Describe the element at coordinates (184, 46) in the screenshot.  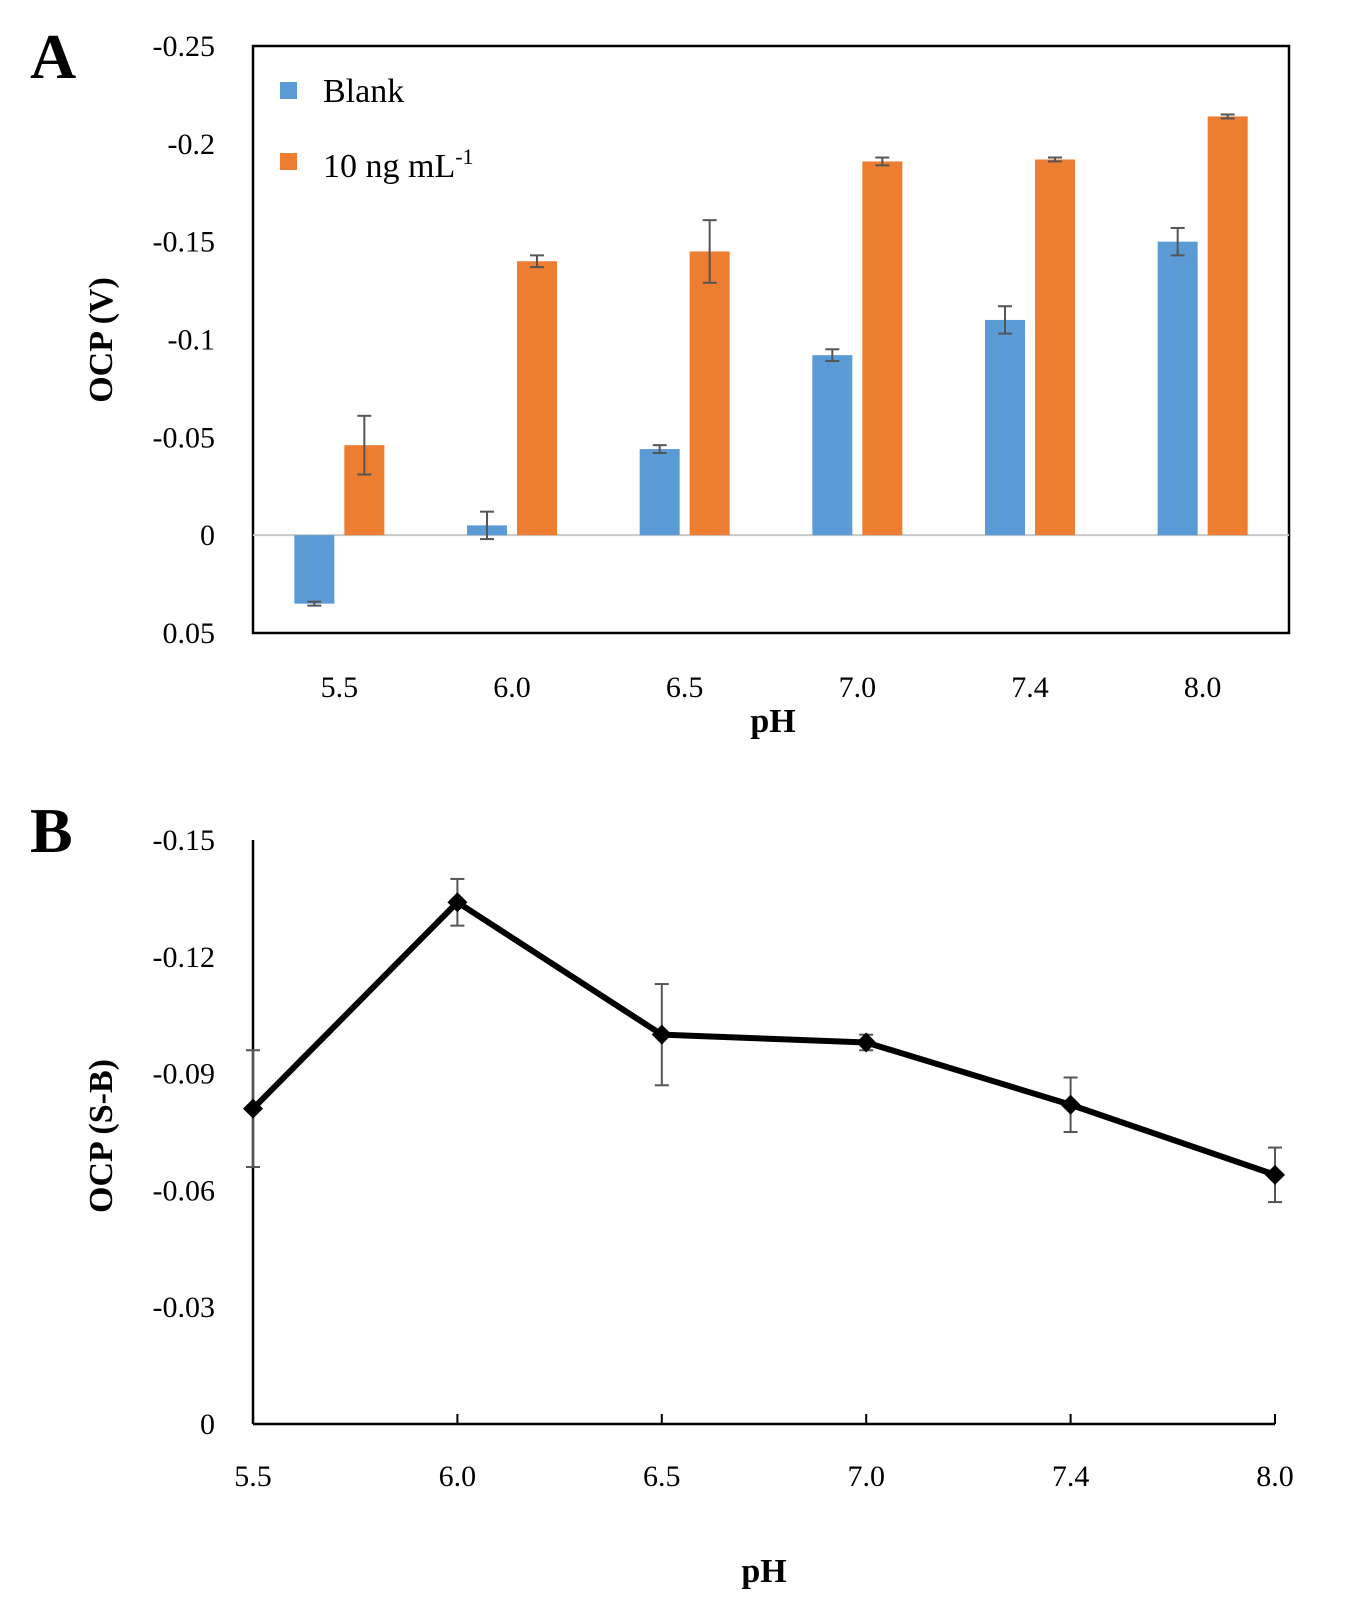
I see `y-tick-label-a: -0.25` at that location.